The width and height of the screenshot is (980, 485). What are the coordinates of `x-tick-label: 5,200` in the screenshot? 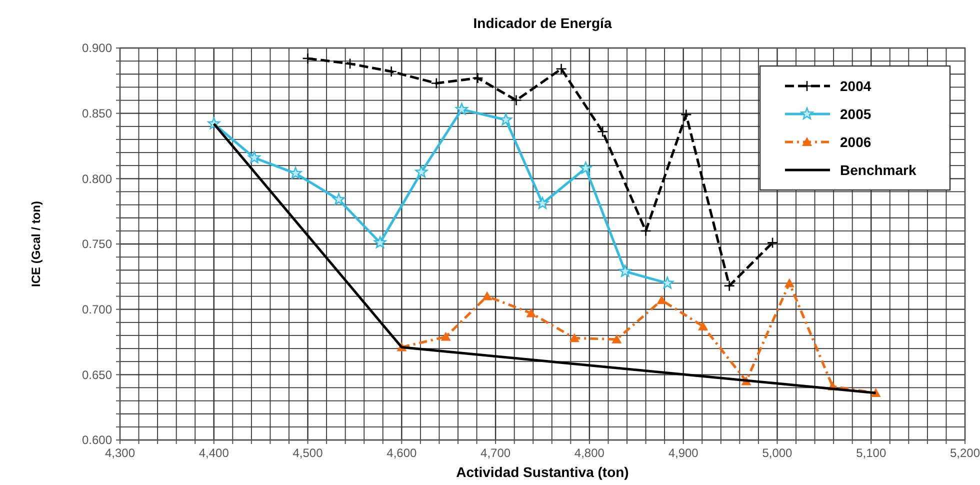 It's located at (965, 453).